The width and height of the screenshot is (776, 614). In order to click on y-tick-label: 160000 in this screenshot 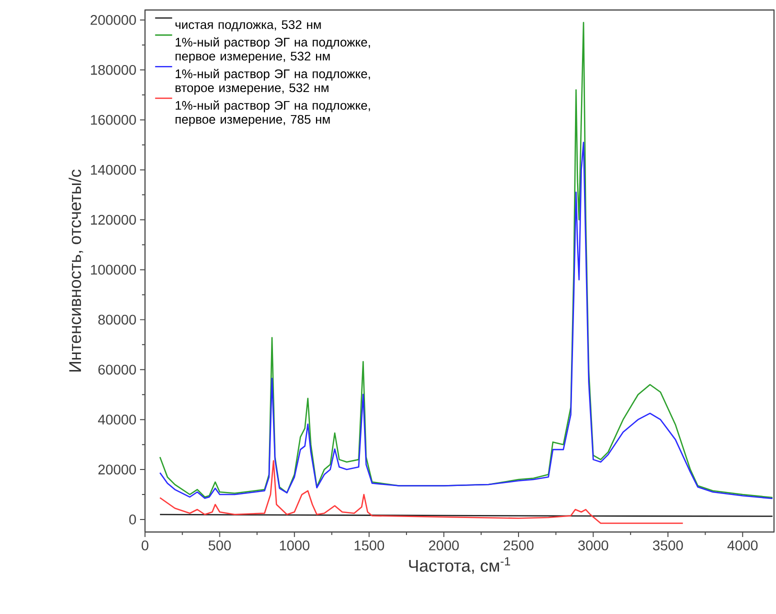, I will do `click(113, 119)`.